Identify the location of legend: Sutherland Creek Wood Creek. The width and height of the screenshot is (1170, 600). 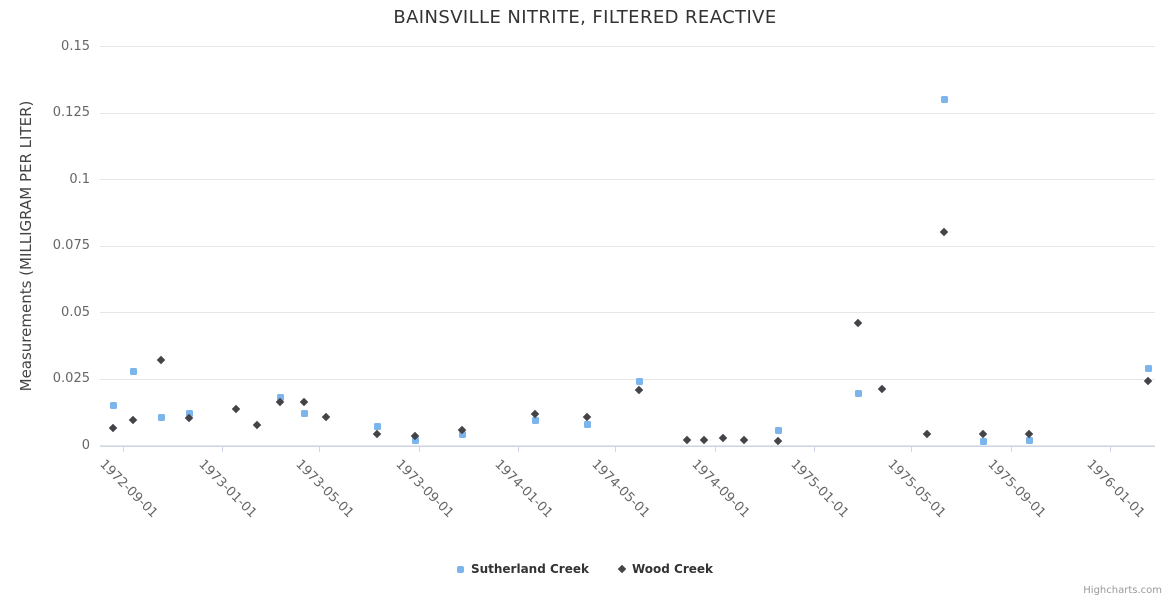
(585, 569).